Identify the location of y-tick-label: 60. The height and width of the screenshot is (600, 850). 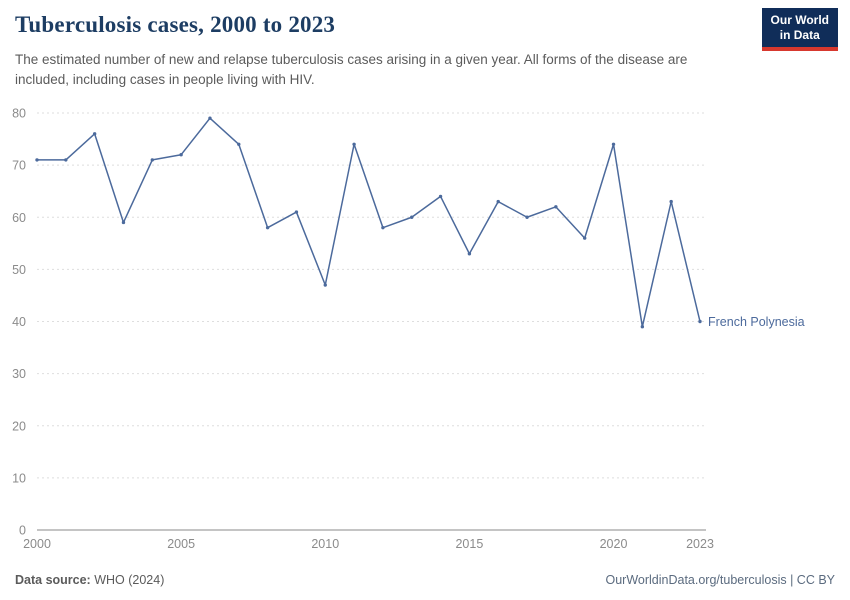
(19, 218).